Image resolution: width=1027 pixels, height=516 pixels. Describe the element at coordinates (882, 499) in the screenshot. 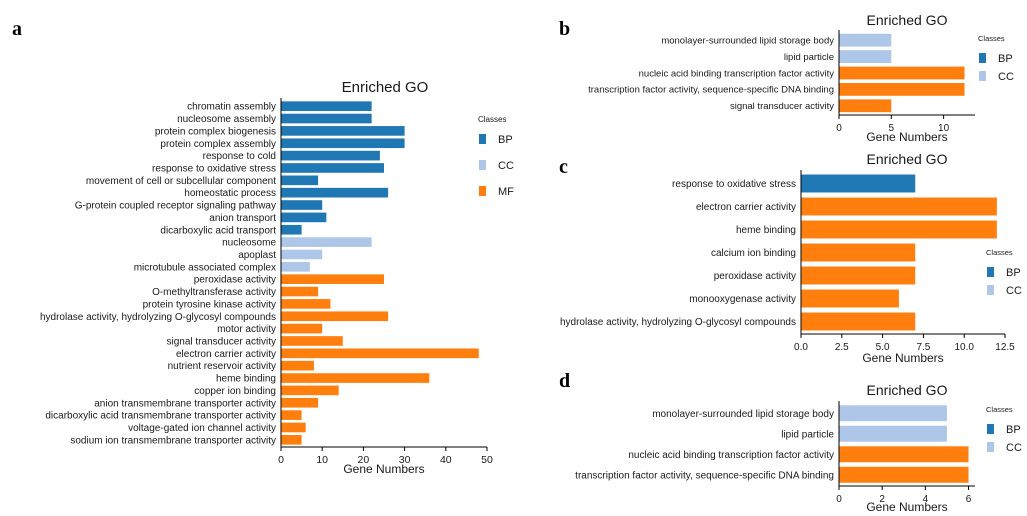

I see `x-tick-label-d-1: 2` at that location.